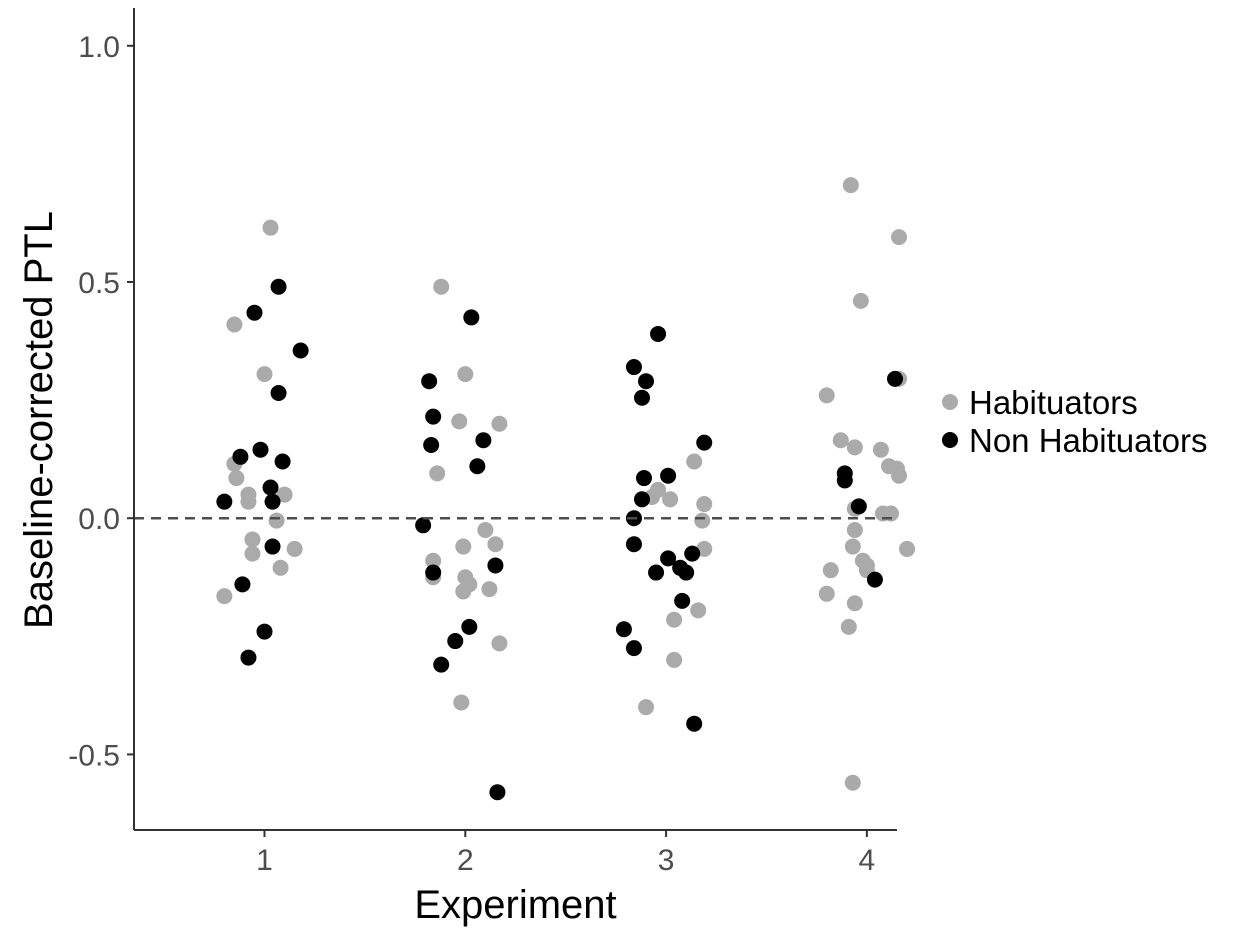 Image resolution: width=1243 pixels, height=930 pixels. I want to click on x-axis-ticks: 1 2 3 4, so click(565, 853).